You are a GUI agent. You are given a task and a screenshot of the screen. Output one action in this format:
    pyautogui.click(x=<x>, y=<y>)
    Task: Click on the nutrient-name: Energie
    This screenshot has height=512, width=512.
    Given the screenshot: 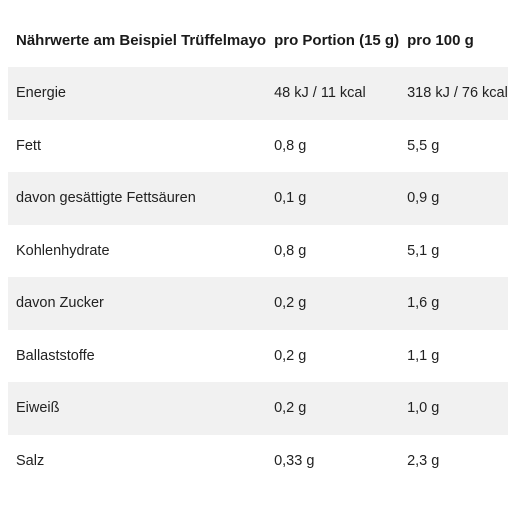 What is the action you would take?
    pyautogui.click(x=41, y=93)
    